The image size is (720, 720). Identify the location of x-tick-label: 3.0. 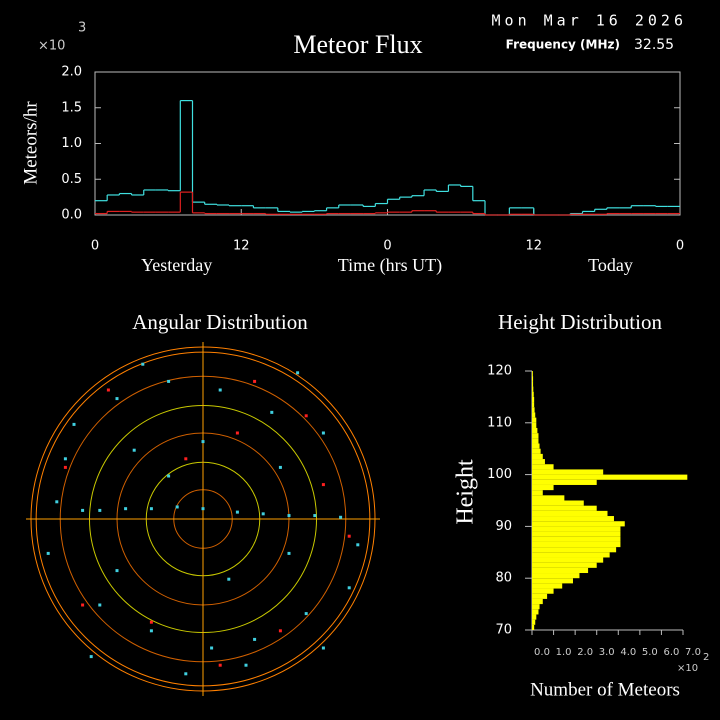
(607, 652).